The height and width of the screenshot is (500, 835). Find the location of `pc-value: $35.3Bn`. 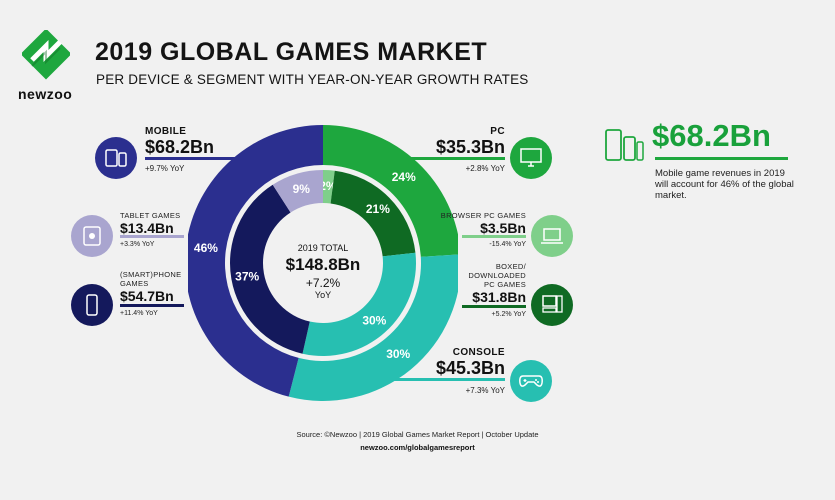

pc-value: $35.3Bn is located at coordinates (470, 147).